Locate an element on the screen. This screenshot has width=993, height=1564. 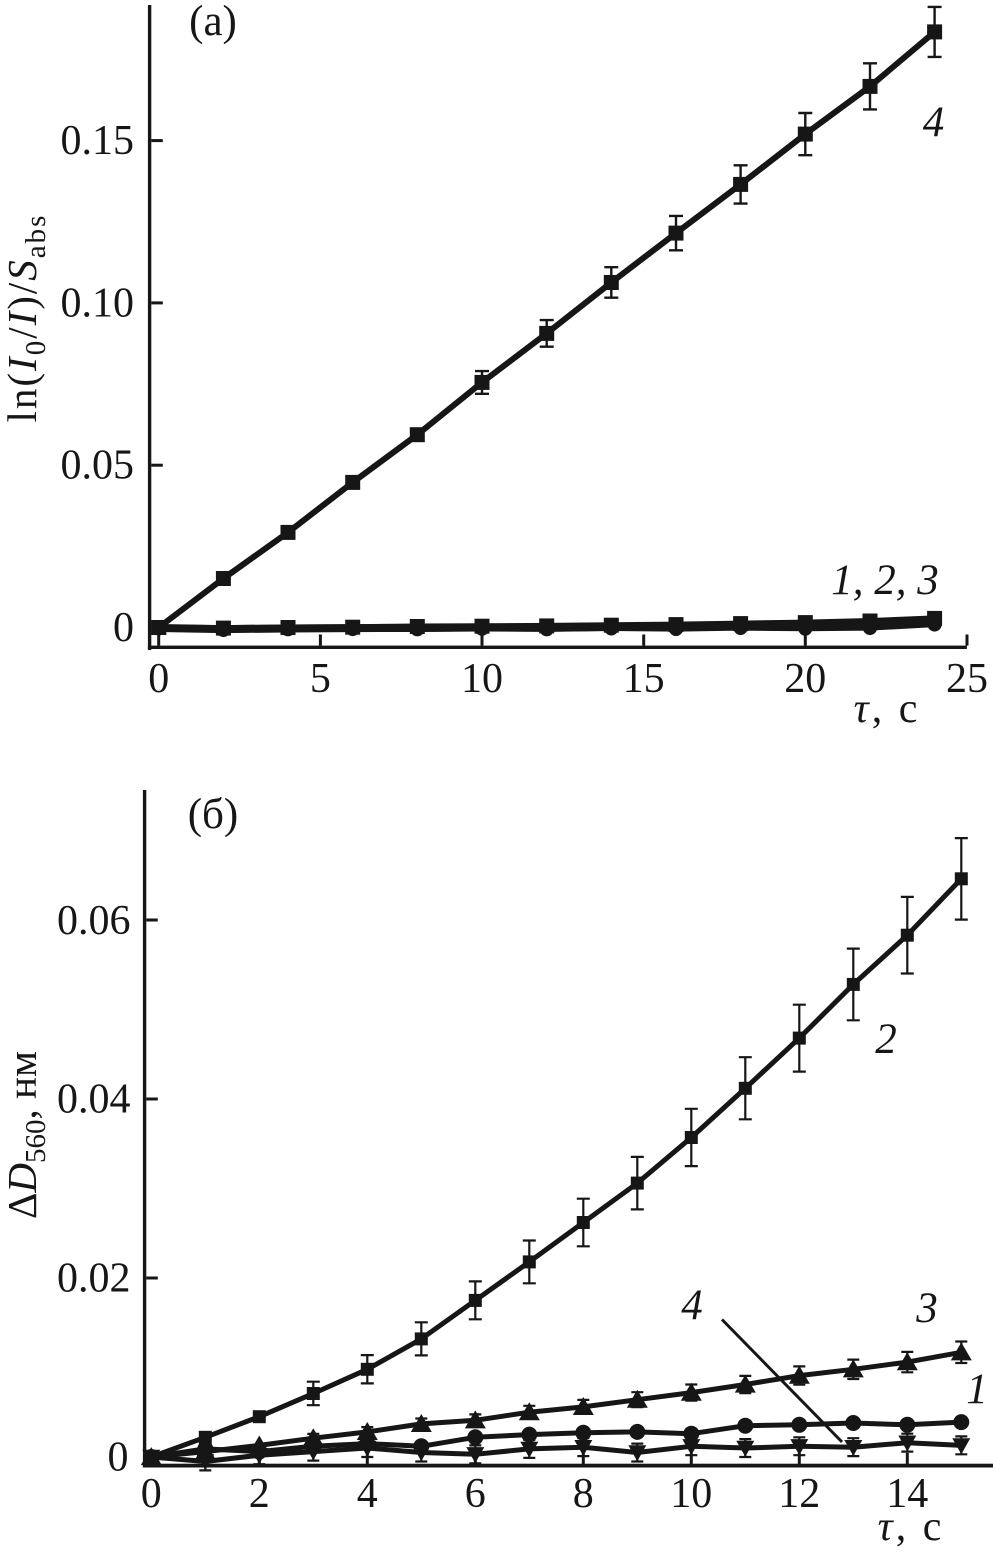
svg-text: 12 is located at coordinates (799, 1494).